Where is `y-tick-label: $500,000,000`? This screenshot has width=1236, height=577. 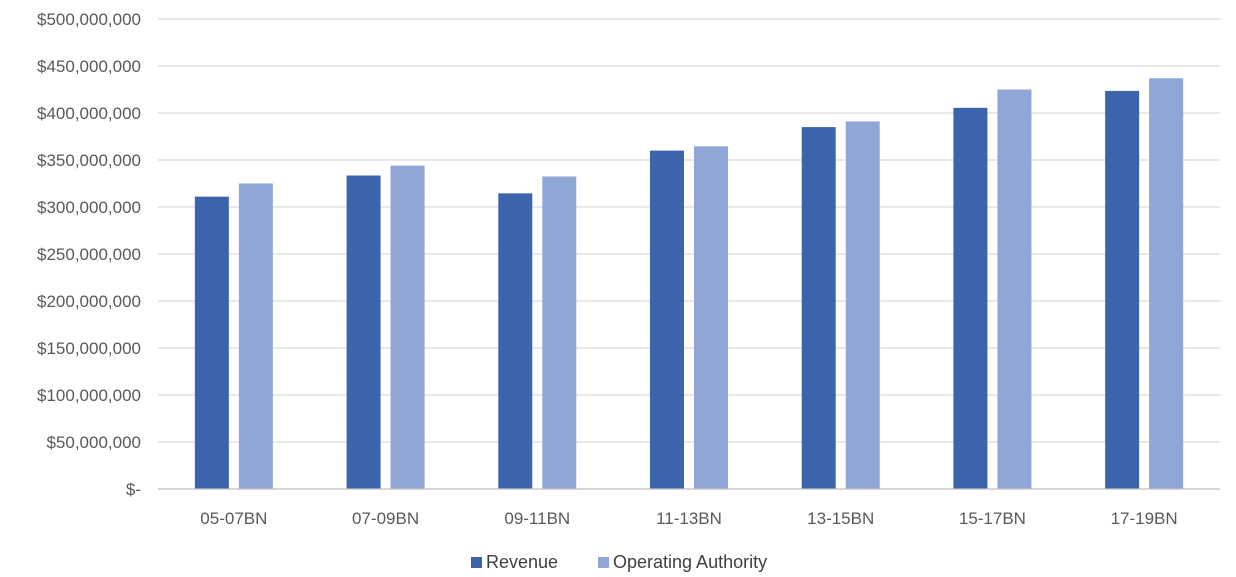
y-tick-label: $500,000,000 is located at coordinates (89, 19).